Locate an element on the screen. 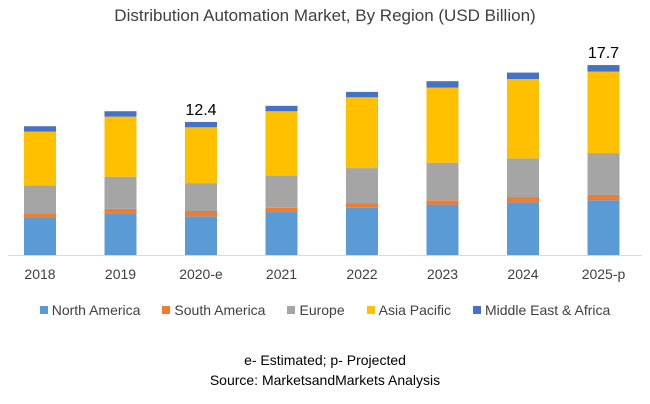  bar-segment-south-america-2018 is located at coordinates (40, 215).